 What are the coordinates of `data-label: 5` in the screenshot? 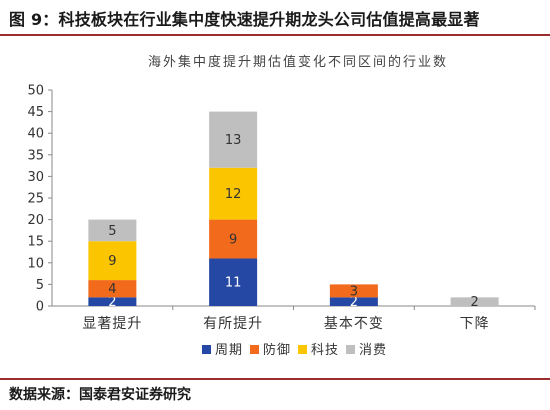 It's located at (112, 231).